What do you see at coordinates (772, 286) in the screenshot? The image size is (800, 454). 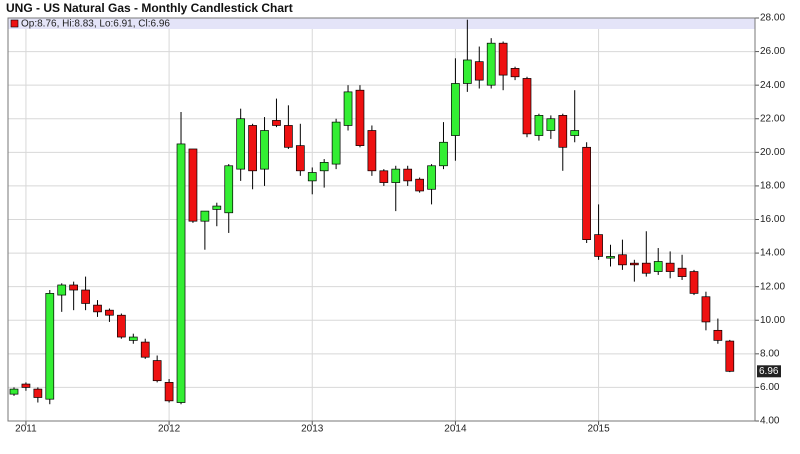 I see `y-tick-label: 12.00` at bounding box center [772, 286].